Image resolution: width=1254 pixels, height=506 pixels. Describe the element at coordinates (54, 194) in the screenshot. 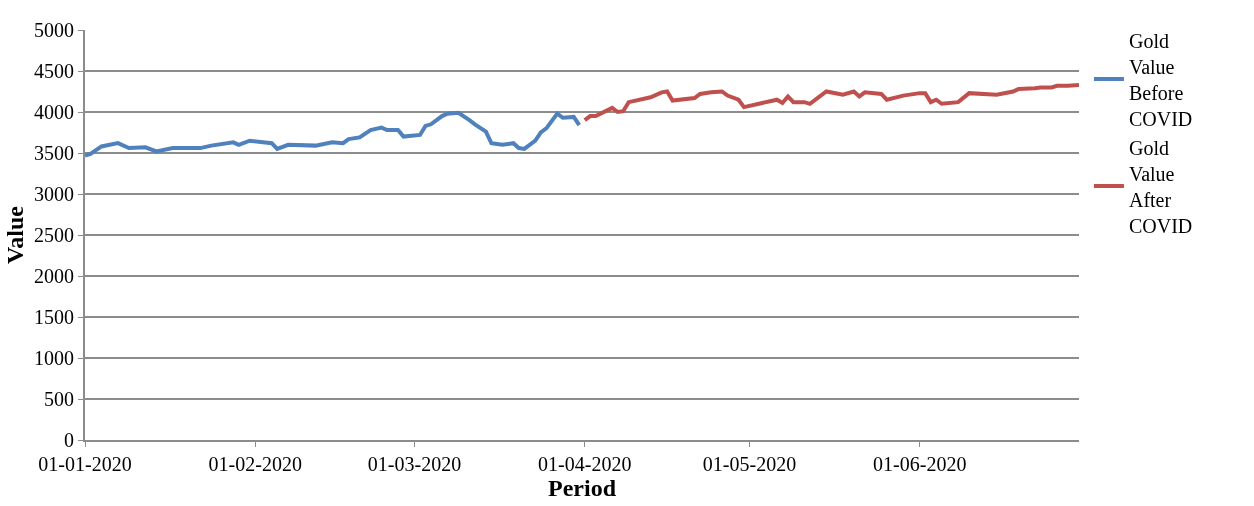

I see `y-tick-label: 3000` at that location.